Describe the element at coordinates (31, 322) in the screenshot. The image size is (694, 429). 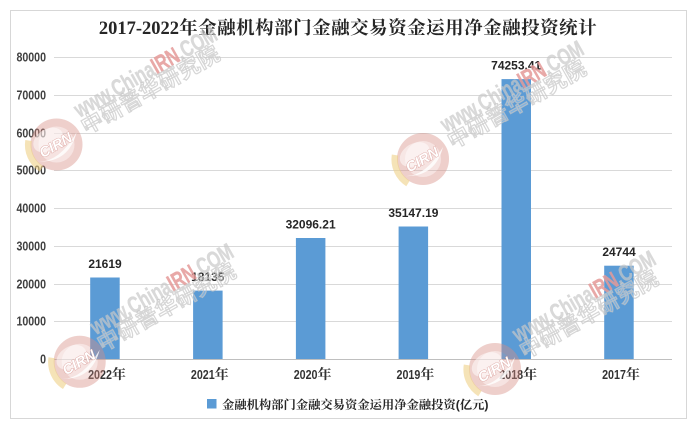
I see `svg-text: 10000` at that location.